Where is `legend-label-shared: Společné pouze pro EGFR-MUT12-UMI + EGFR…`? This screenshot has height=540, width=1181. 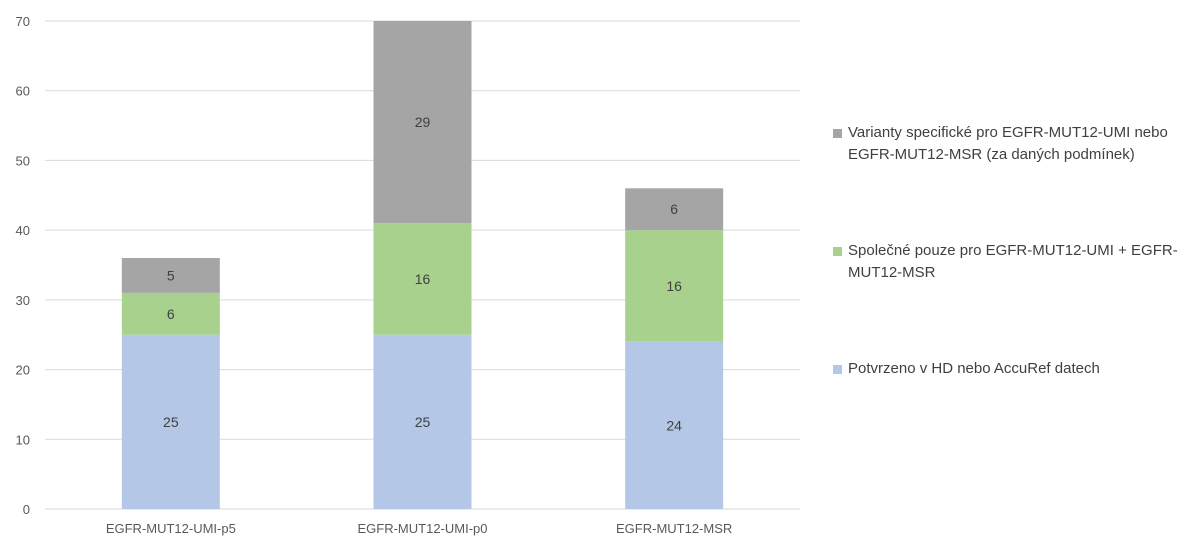
legend-label-shared: Společné pouze pro EGFR-MUT12-UMI + EGFR… is located at coordinates (1013, 261).